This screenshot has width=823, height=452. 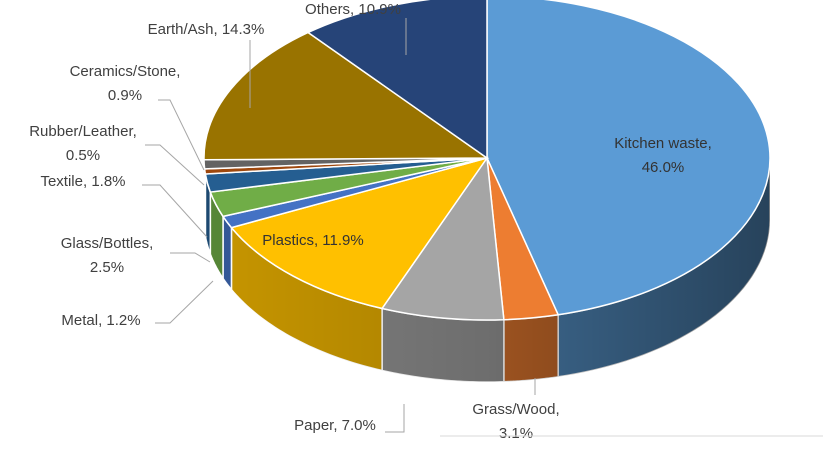 What do you see at coordinates (83, 155) in the screenshot?
I see `label-rubber-leather-value: 0.5%` at bounding box center [83, 155].